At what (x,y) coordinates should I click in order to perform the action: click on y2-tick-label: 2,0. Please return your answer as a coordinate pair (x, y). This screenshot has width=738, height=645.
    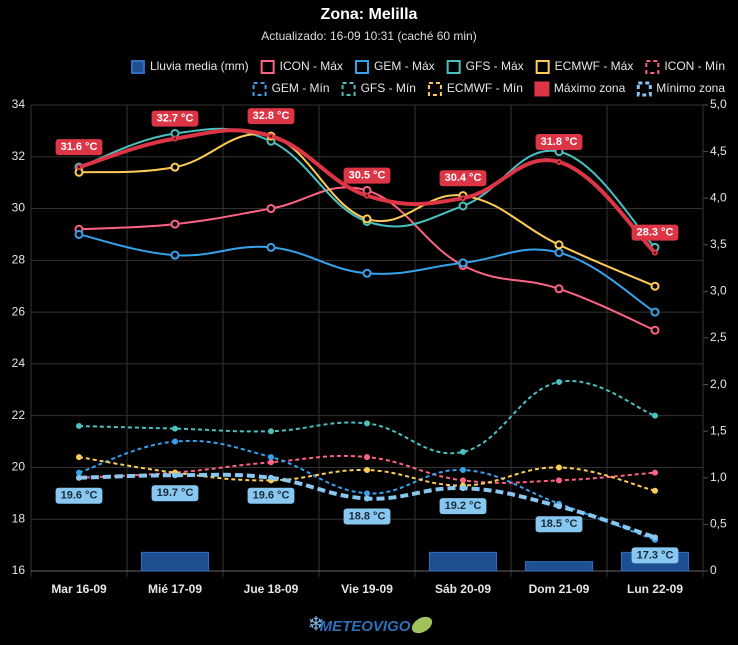
    Looking at the image, I should click on (718, 384).